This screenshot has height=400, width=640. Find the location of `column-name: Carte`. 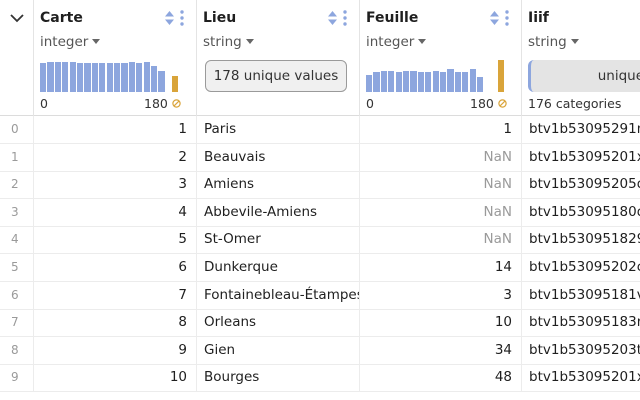

column-name: Carte is located at coordinates (61, 18).